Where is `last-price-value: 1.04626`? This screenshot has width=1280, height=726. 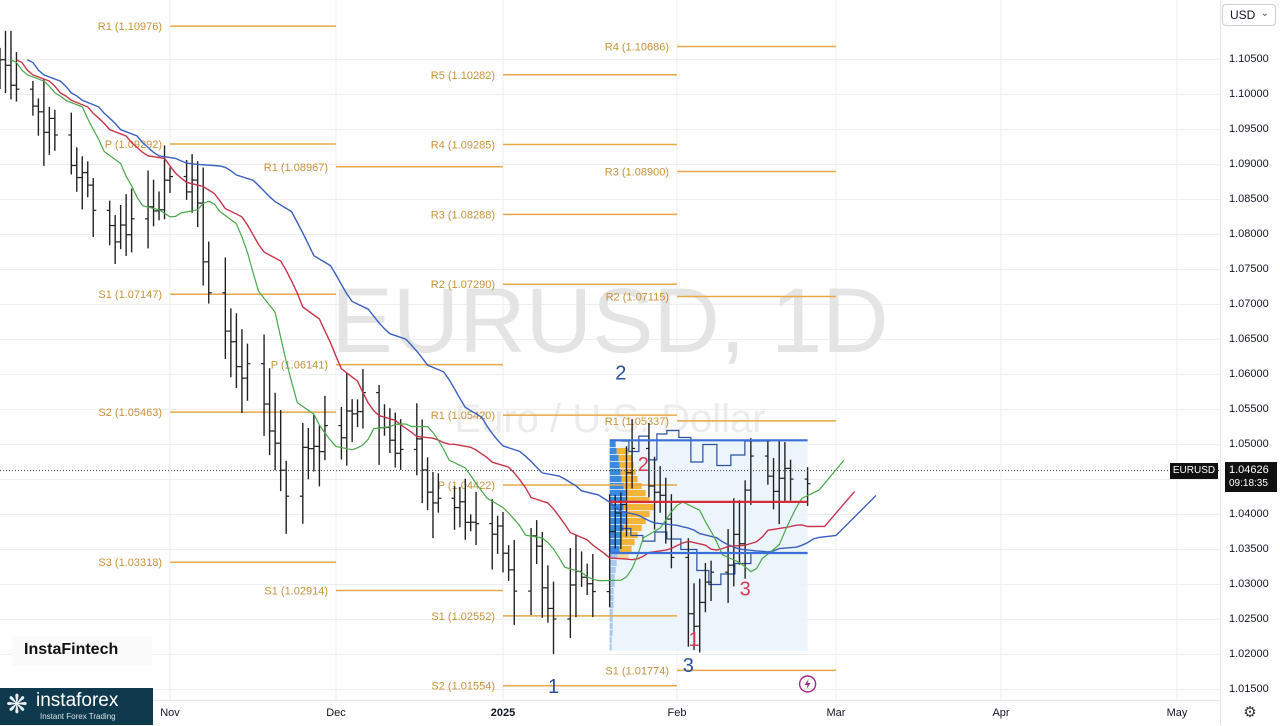
last-price-value: 1.04626 is located at coordinates (1249, 469).